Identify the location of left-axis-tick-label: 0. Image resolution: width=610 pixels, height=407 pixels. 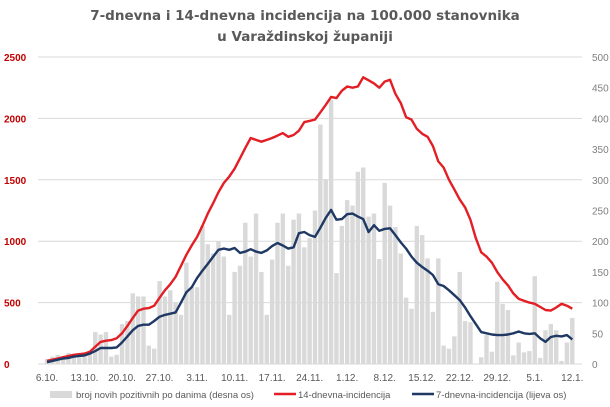
(7, 365).